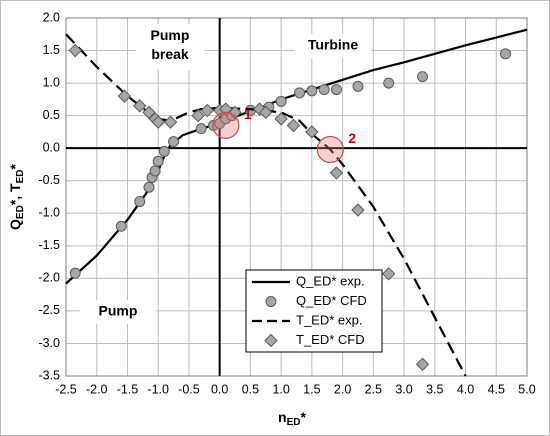 This screenshot has width=550, height=436. What do you see at coordinates (311, 389) in the screenshot?
I see `x-tick-label: 1.5` at bounding box center [311, 389].